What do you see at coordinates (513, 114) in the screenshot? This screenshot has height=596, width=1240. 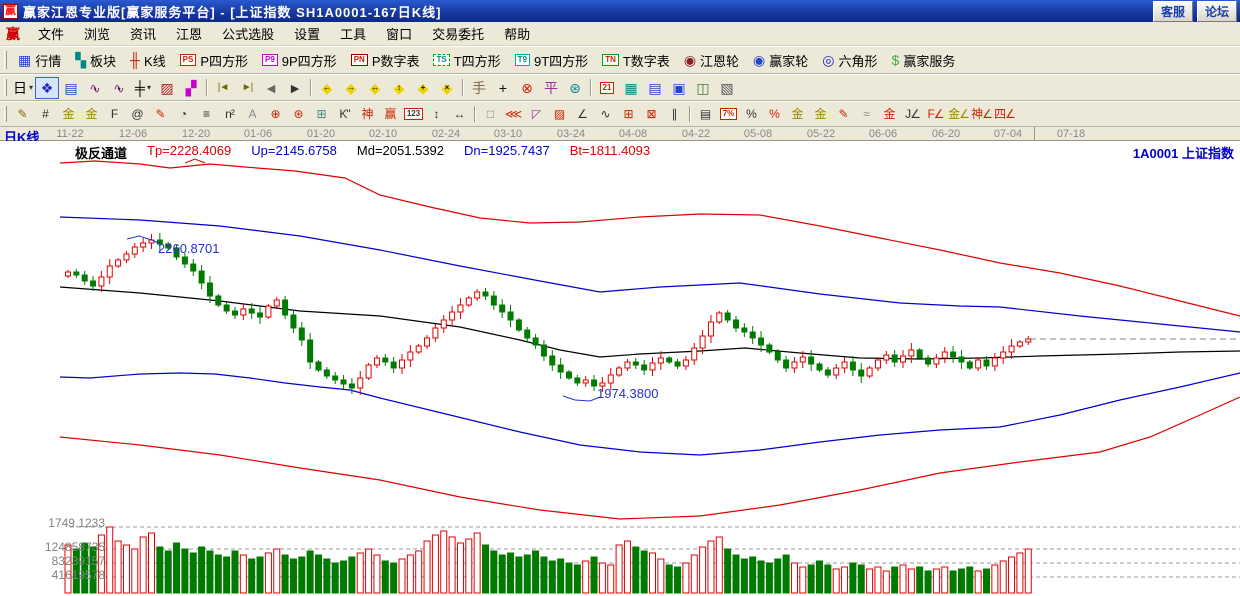 I see `gann-fan-tool-icon: ⋘` at bounding box center [513, 114].